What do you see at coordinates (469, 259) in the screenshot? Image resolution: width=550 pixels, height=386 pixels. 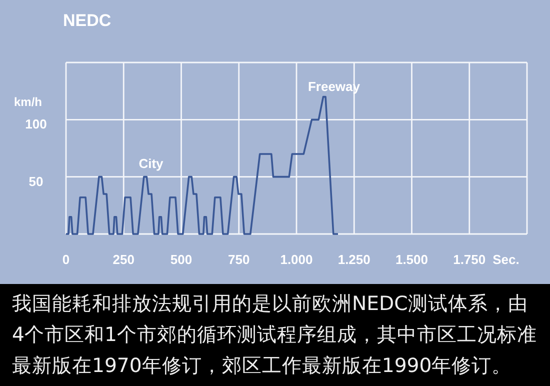 I see `x-tick-label: 1.750` at bounding box center [469, 259].